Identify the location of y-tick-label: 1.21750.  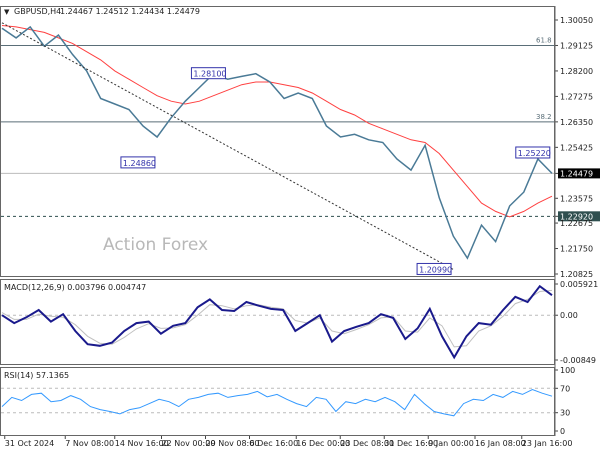
(576, 249).